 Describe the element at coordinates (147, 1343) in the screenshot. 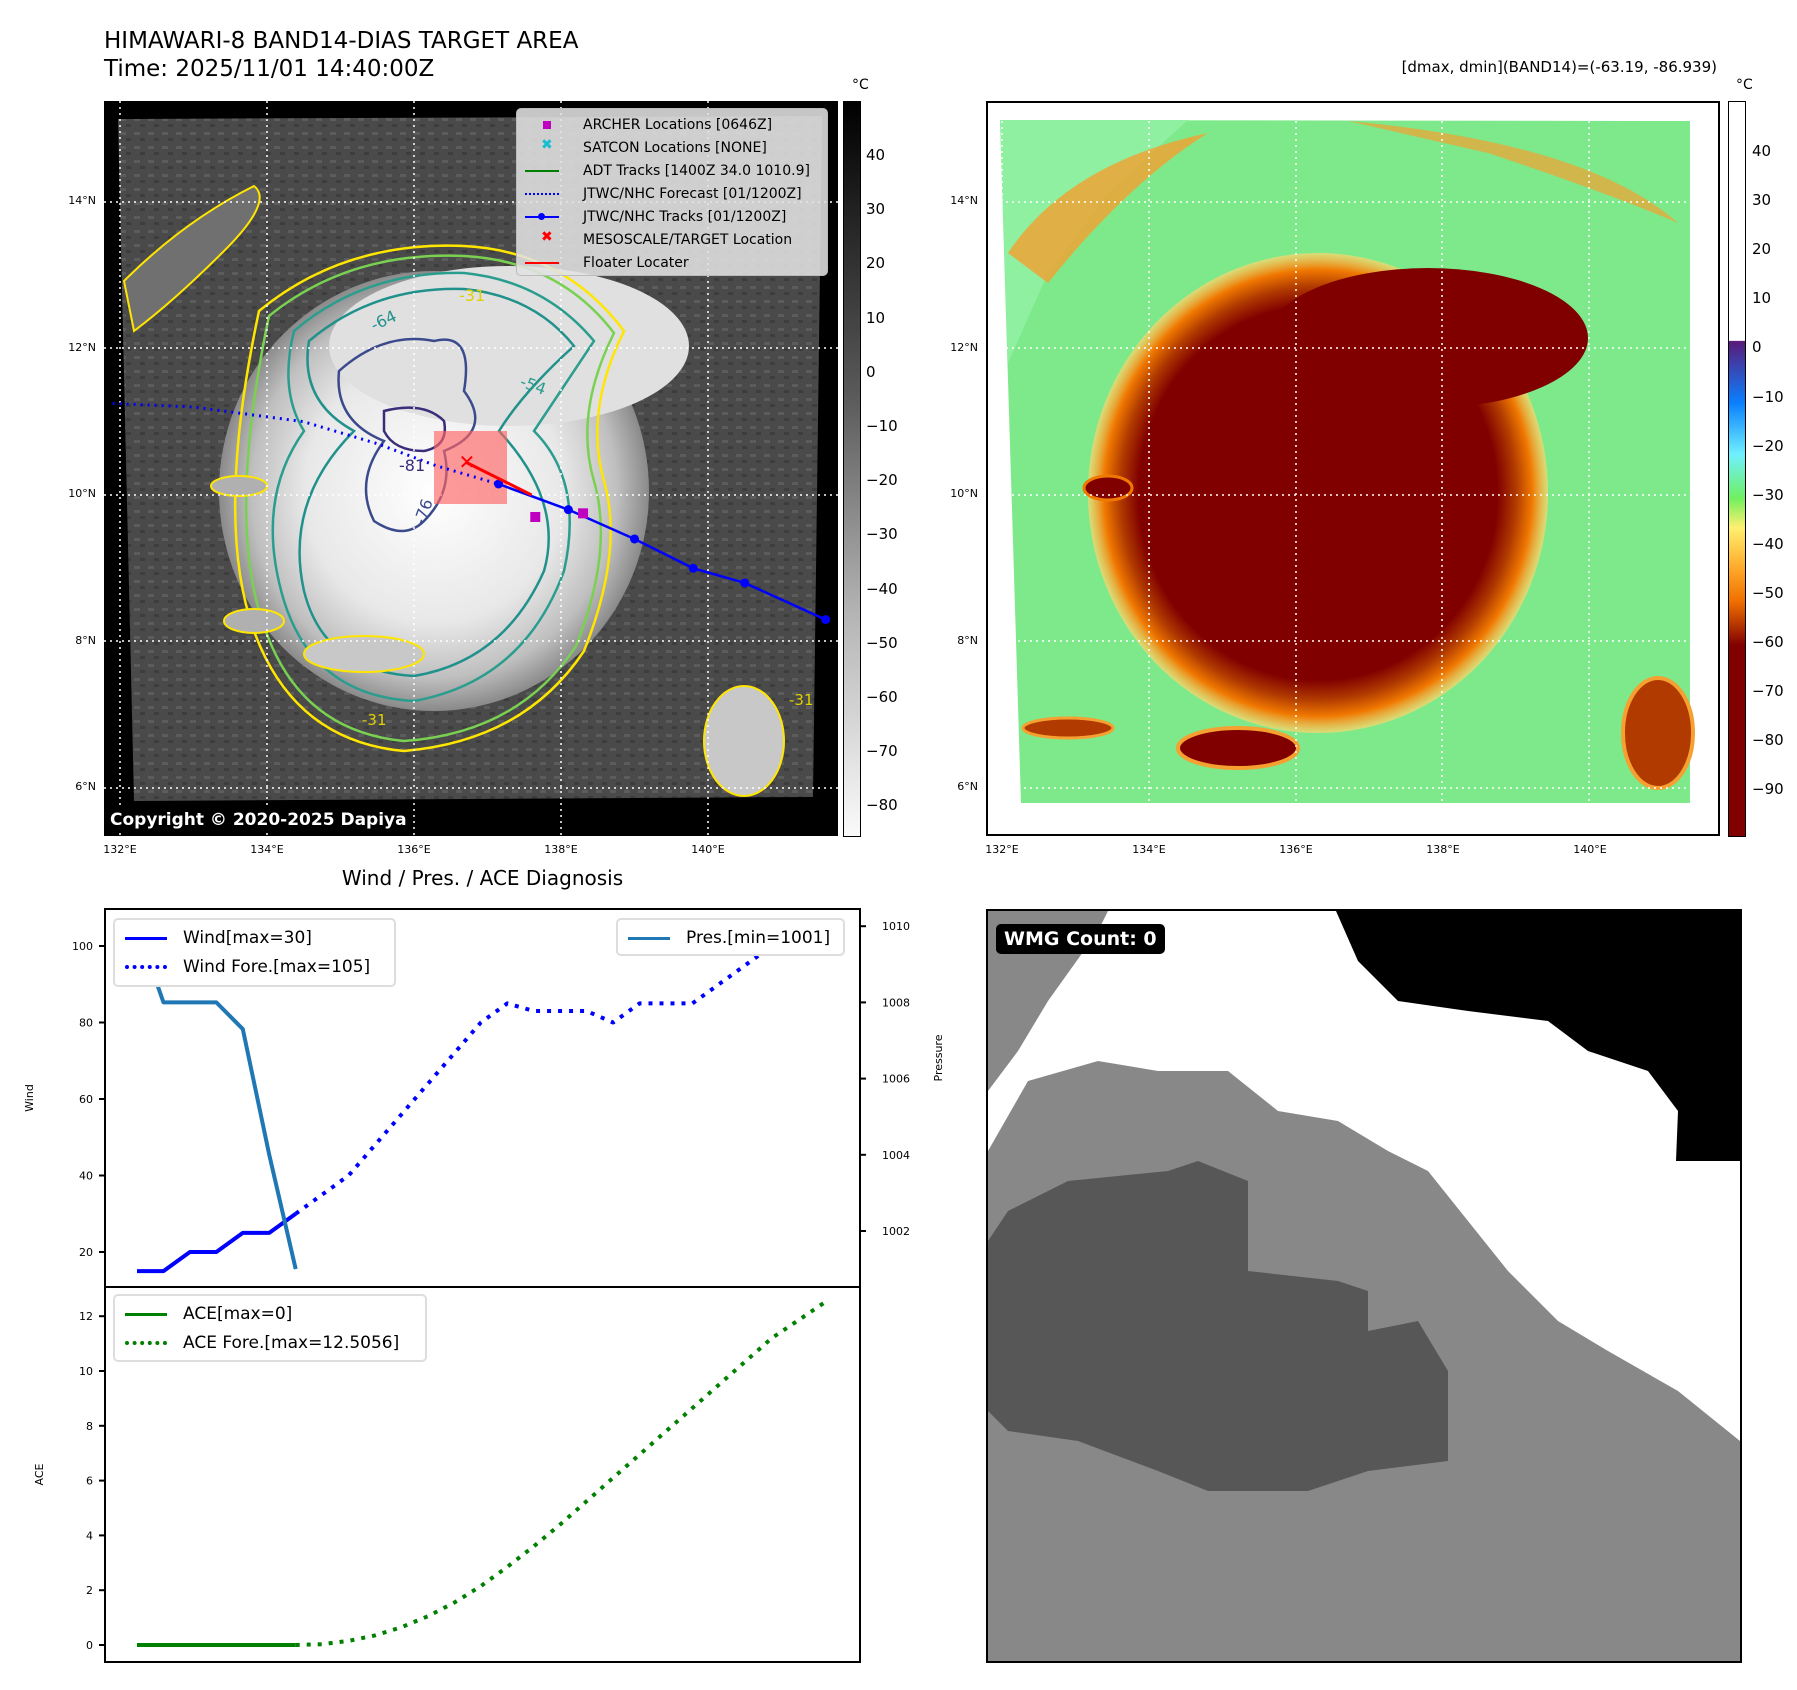

I see `green-dotted-line-icon` at that location.